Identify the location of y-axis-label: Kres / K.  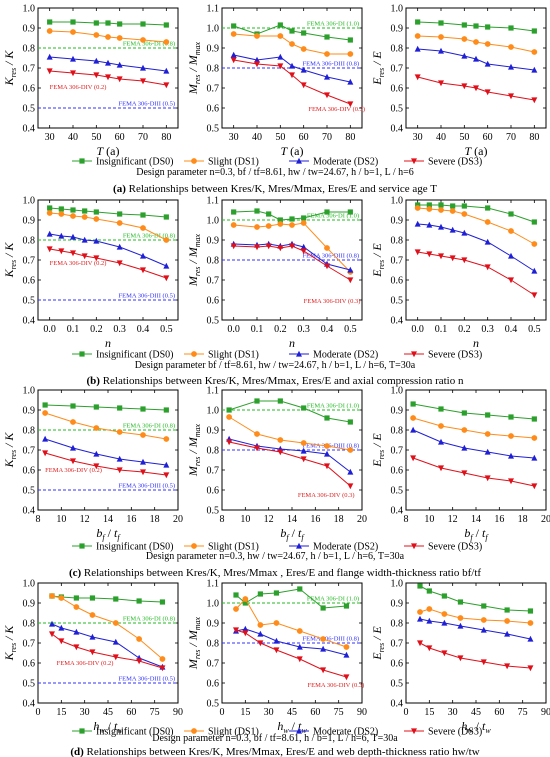
(10, 450).